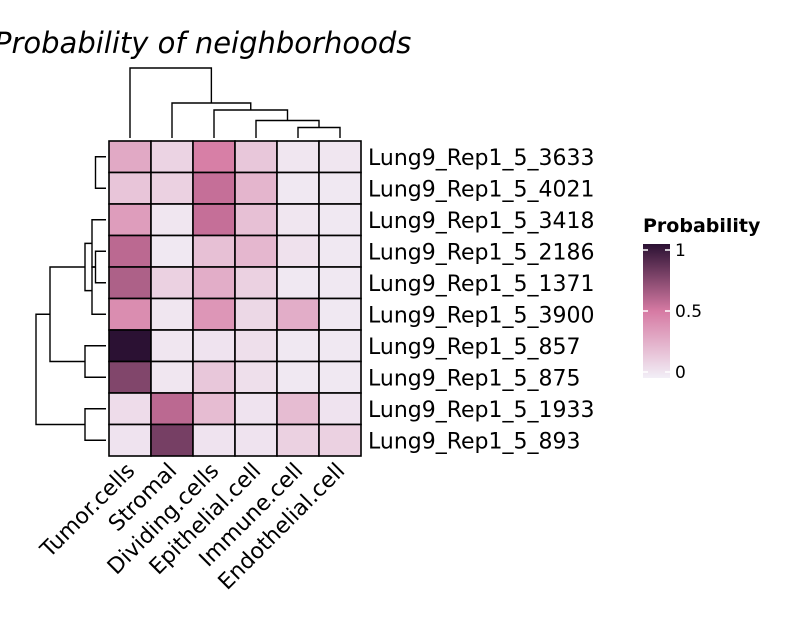 This screenshot has height=640, width=800. What do you see at coordinates (702, 226) in the screenshot?
I see `legend-title: Probability` at bounding box center [702, 226].